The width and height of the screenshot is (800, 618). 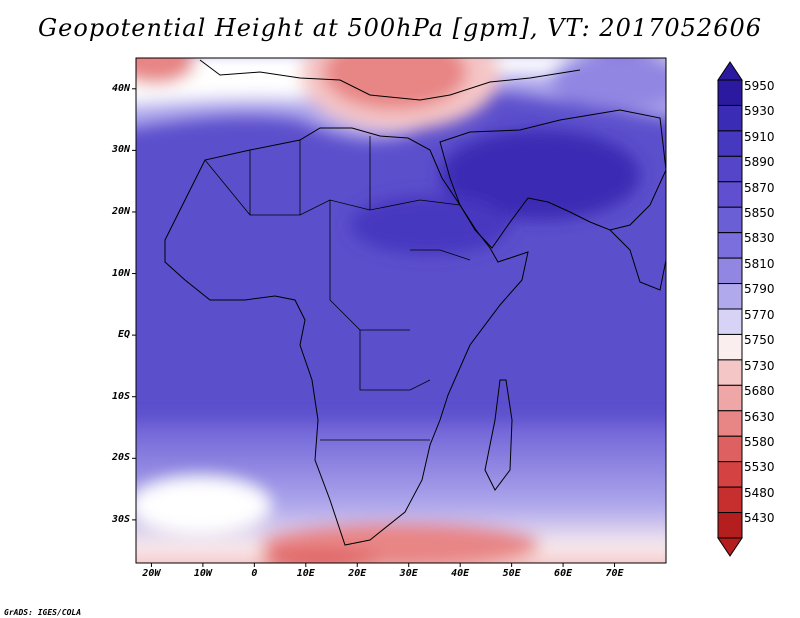 What do you see at coordinates (123, 335) in the screenshot?
I see `lat-label: EQ` at bounding box center [123, 335].